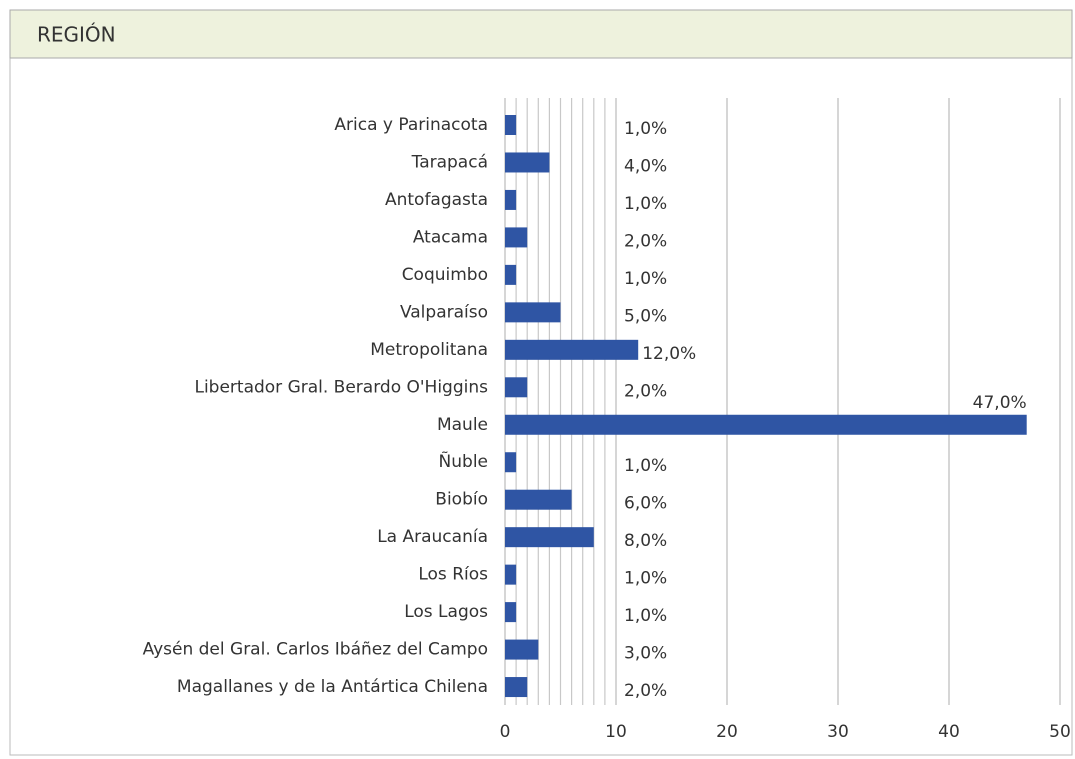  Describe the element at coordinates (450, 237) in the screenshot. I see `y-tick-label: Atacama` at that location.